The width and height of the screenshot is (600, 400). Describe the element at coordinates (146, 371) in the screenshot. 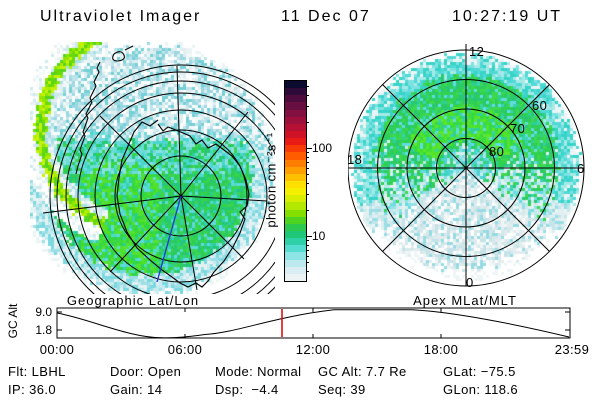

I see `status-door: Door: Open` at that location.